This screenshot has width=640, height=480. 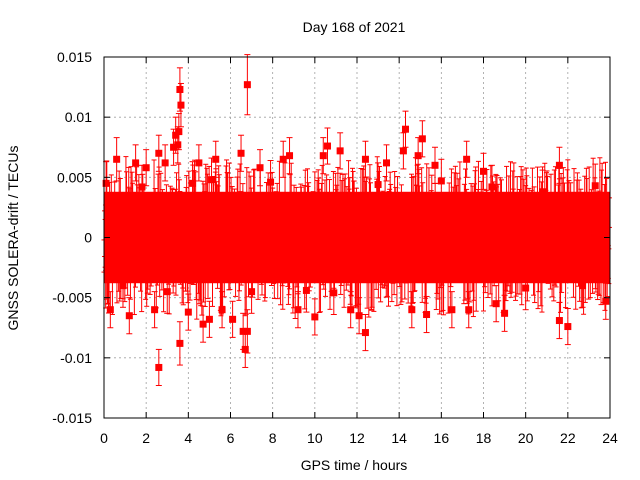 What do you see at coordinates (104, 438) in the screenshot?
I see `x-tick-label: 0` at bounding box center [104, 438].